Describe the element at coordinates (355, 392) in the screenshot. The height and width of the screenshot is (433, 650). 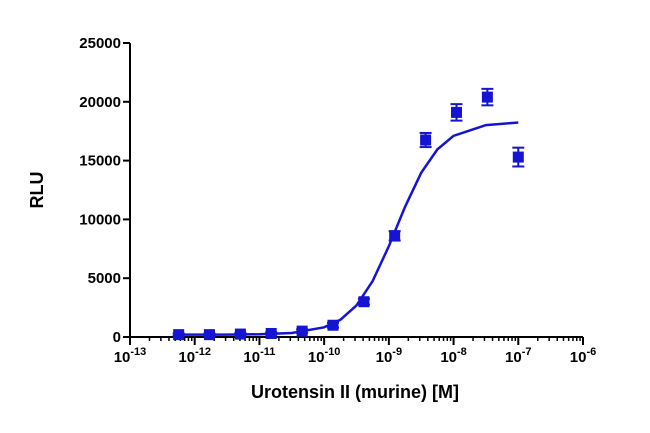
I see `x-axis-title: Urotensin II (murine) [M]` at that location.